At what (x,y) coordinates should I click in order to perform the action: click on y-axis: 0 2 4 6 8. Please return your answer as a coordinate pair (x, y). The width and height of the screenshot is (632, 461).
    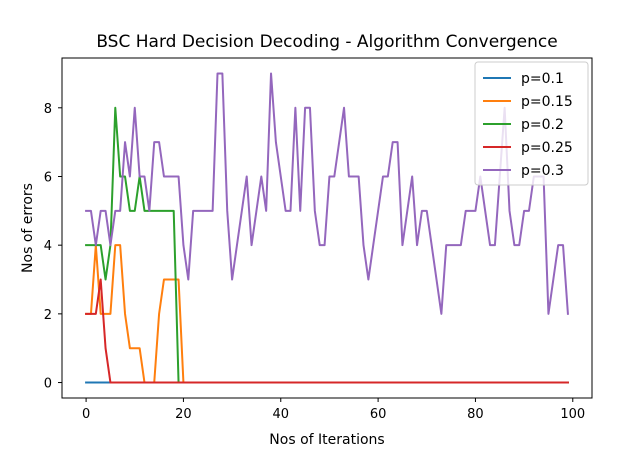
    Looking at the image, I should click on (53, 247).